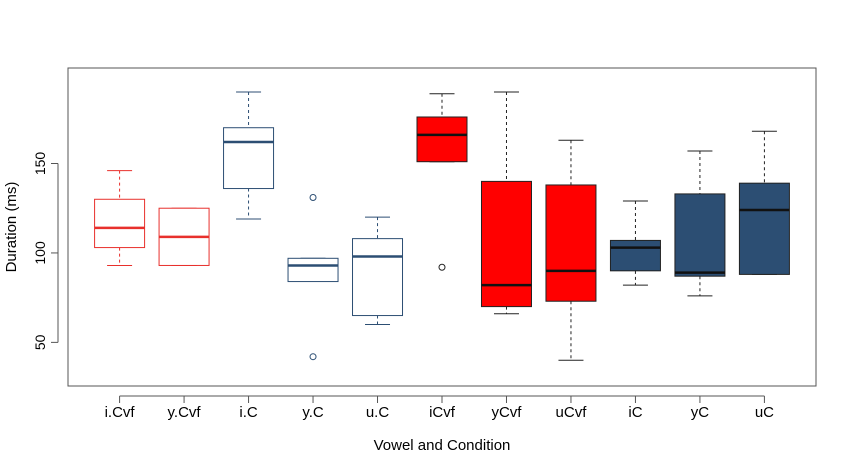  What do you see at coordinates (184, 236) in the screenshot?
I see `box-y.Cvf` at bounding box center [184, 236].